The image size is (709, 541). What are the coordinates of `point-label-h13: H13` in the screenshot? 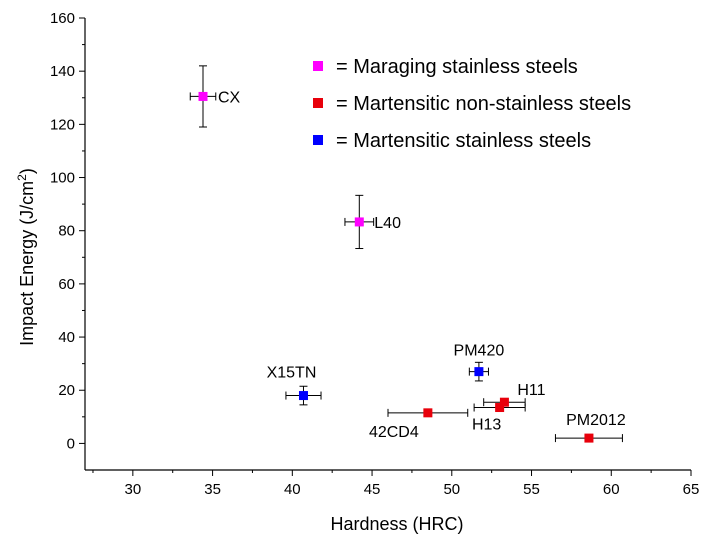 It's located at (486, 425).